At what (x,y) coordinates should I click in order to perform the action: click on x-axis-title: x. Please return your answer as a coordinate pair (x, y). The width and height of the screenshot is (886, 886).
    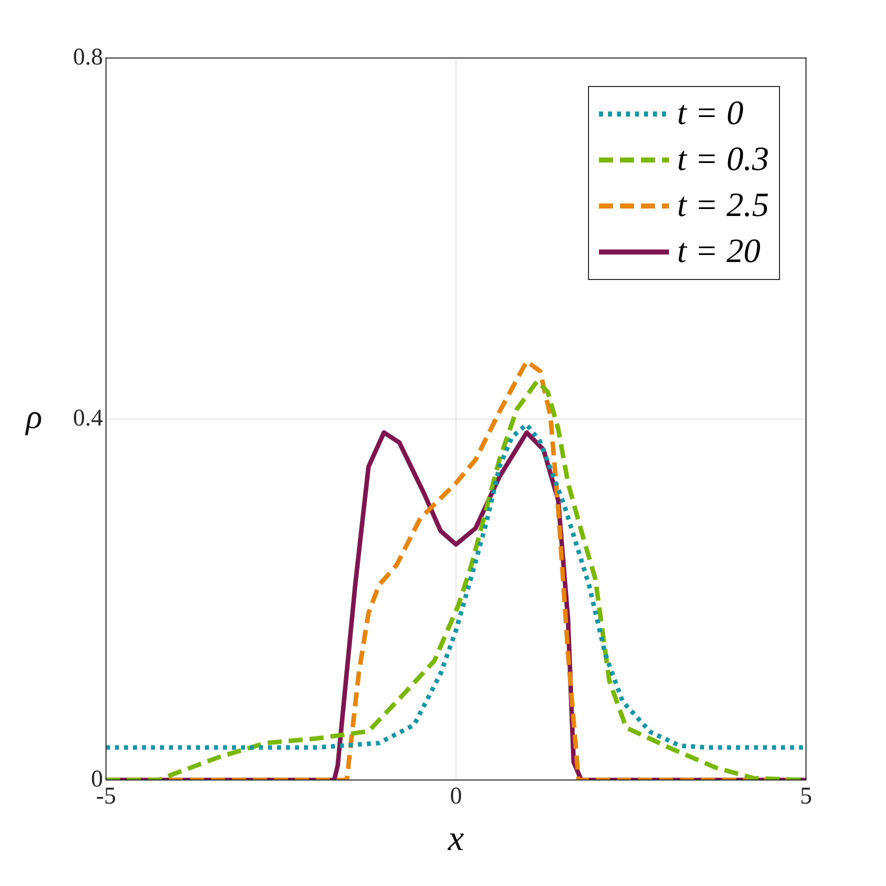
    Looking at the image, I should click on (455, 838).